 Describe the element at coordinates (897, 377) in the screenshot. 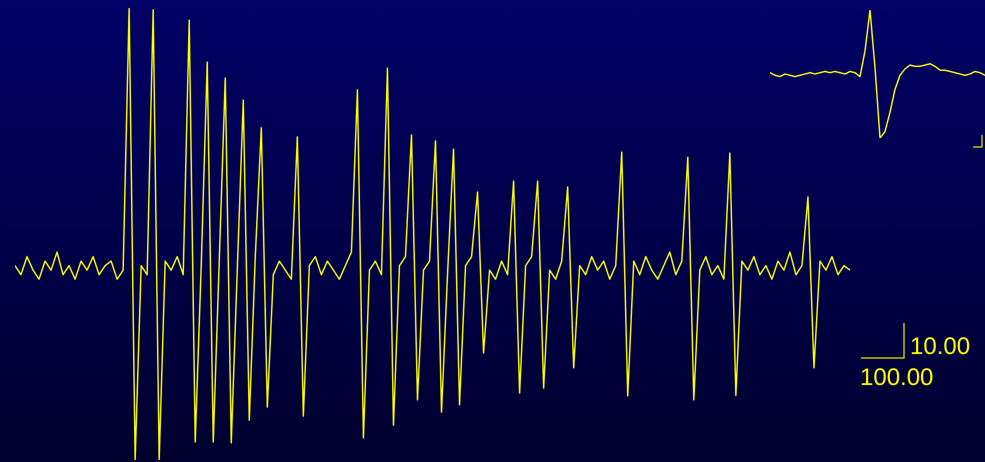

I see `text: 100.00` at that location.